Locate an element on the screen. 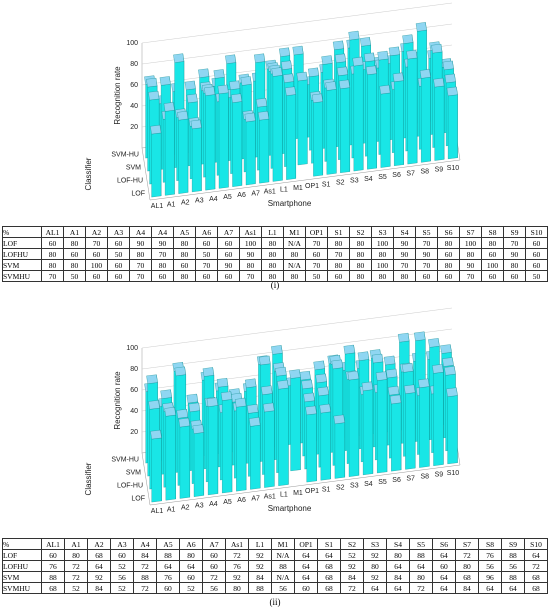 The image size is (550, 611). header-cell: S5 is located at coordinates (421, 544).